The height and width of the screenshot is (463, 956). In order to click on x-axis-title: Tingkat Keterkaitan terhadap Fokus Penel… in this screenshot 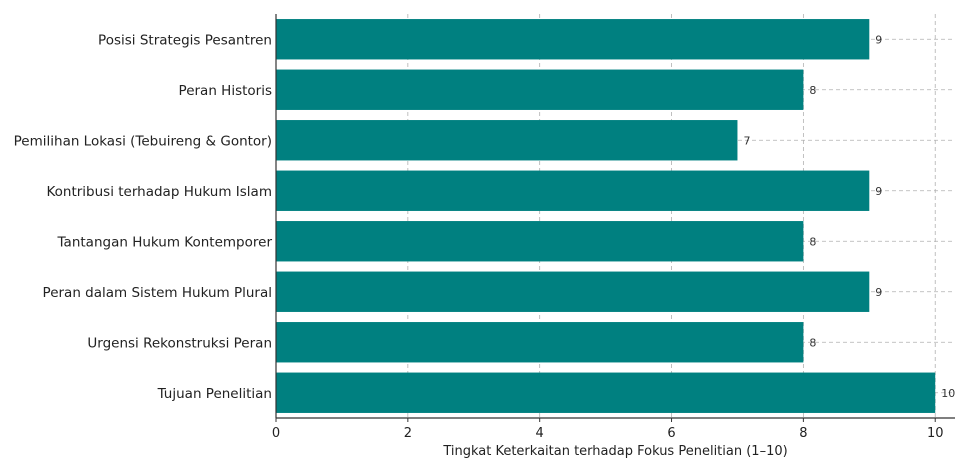, I will do `click(614, 451)`.